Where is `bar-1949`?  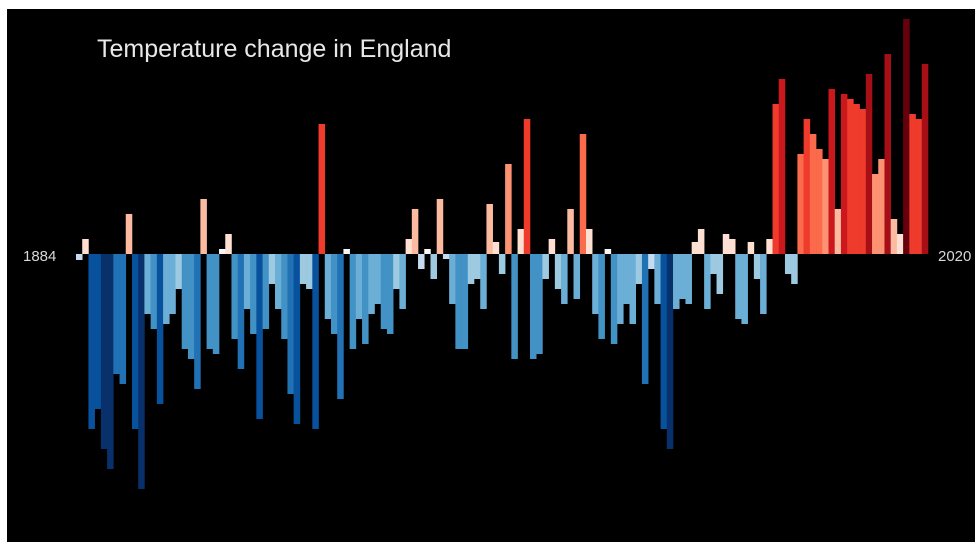
bar-1949 is located at coordinates (483, 281).